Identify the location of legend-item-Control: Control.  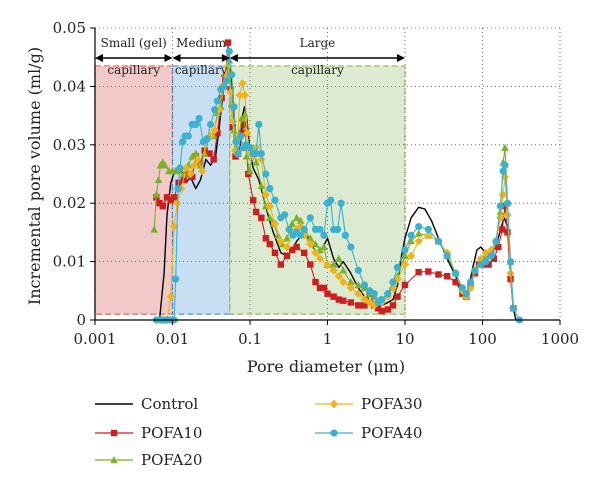
(146, 404).